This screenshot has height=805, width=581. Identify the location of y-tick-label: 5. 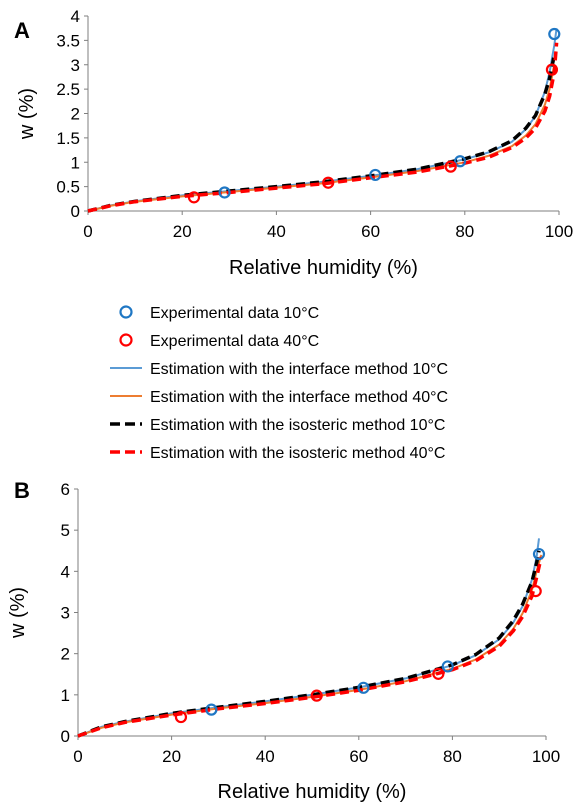
(65, 530).